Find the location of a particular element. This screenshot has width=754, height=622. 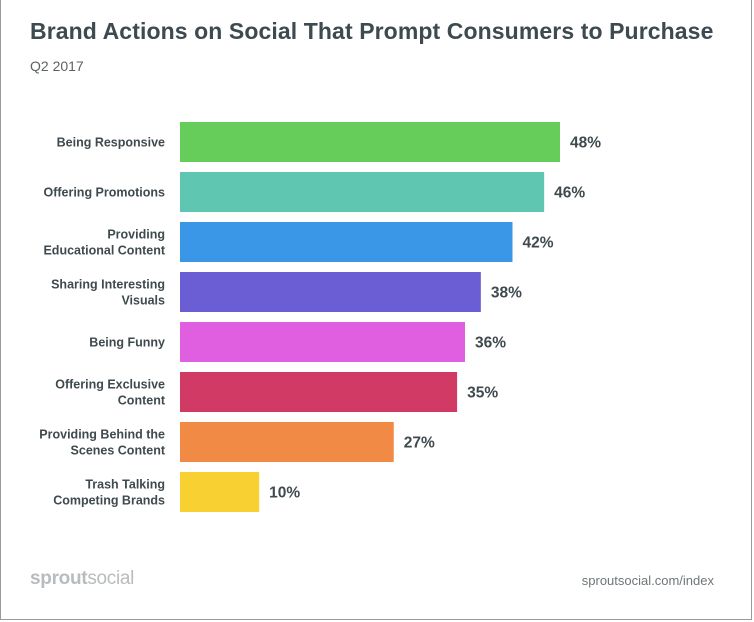

sproutsocial-logo: sproutsocial is located at coordinates (82, 579).